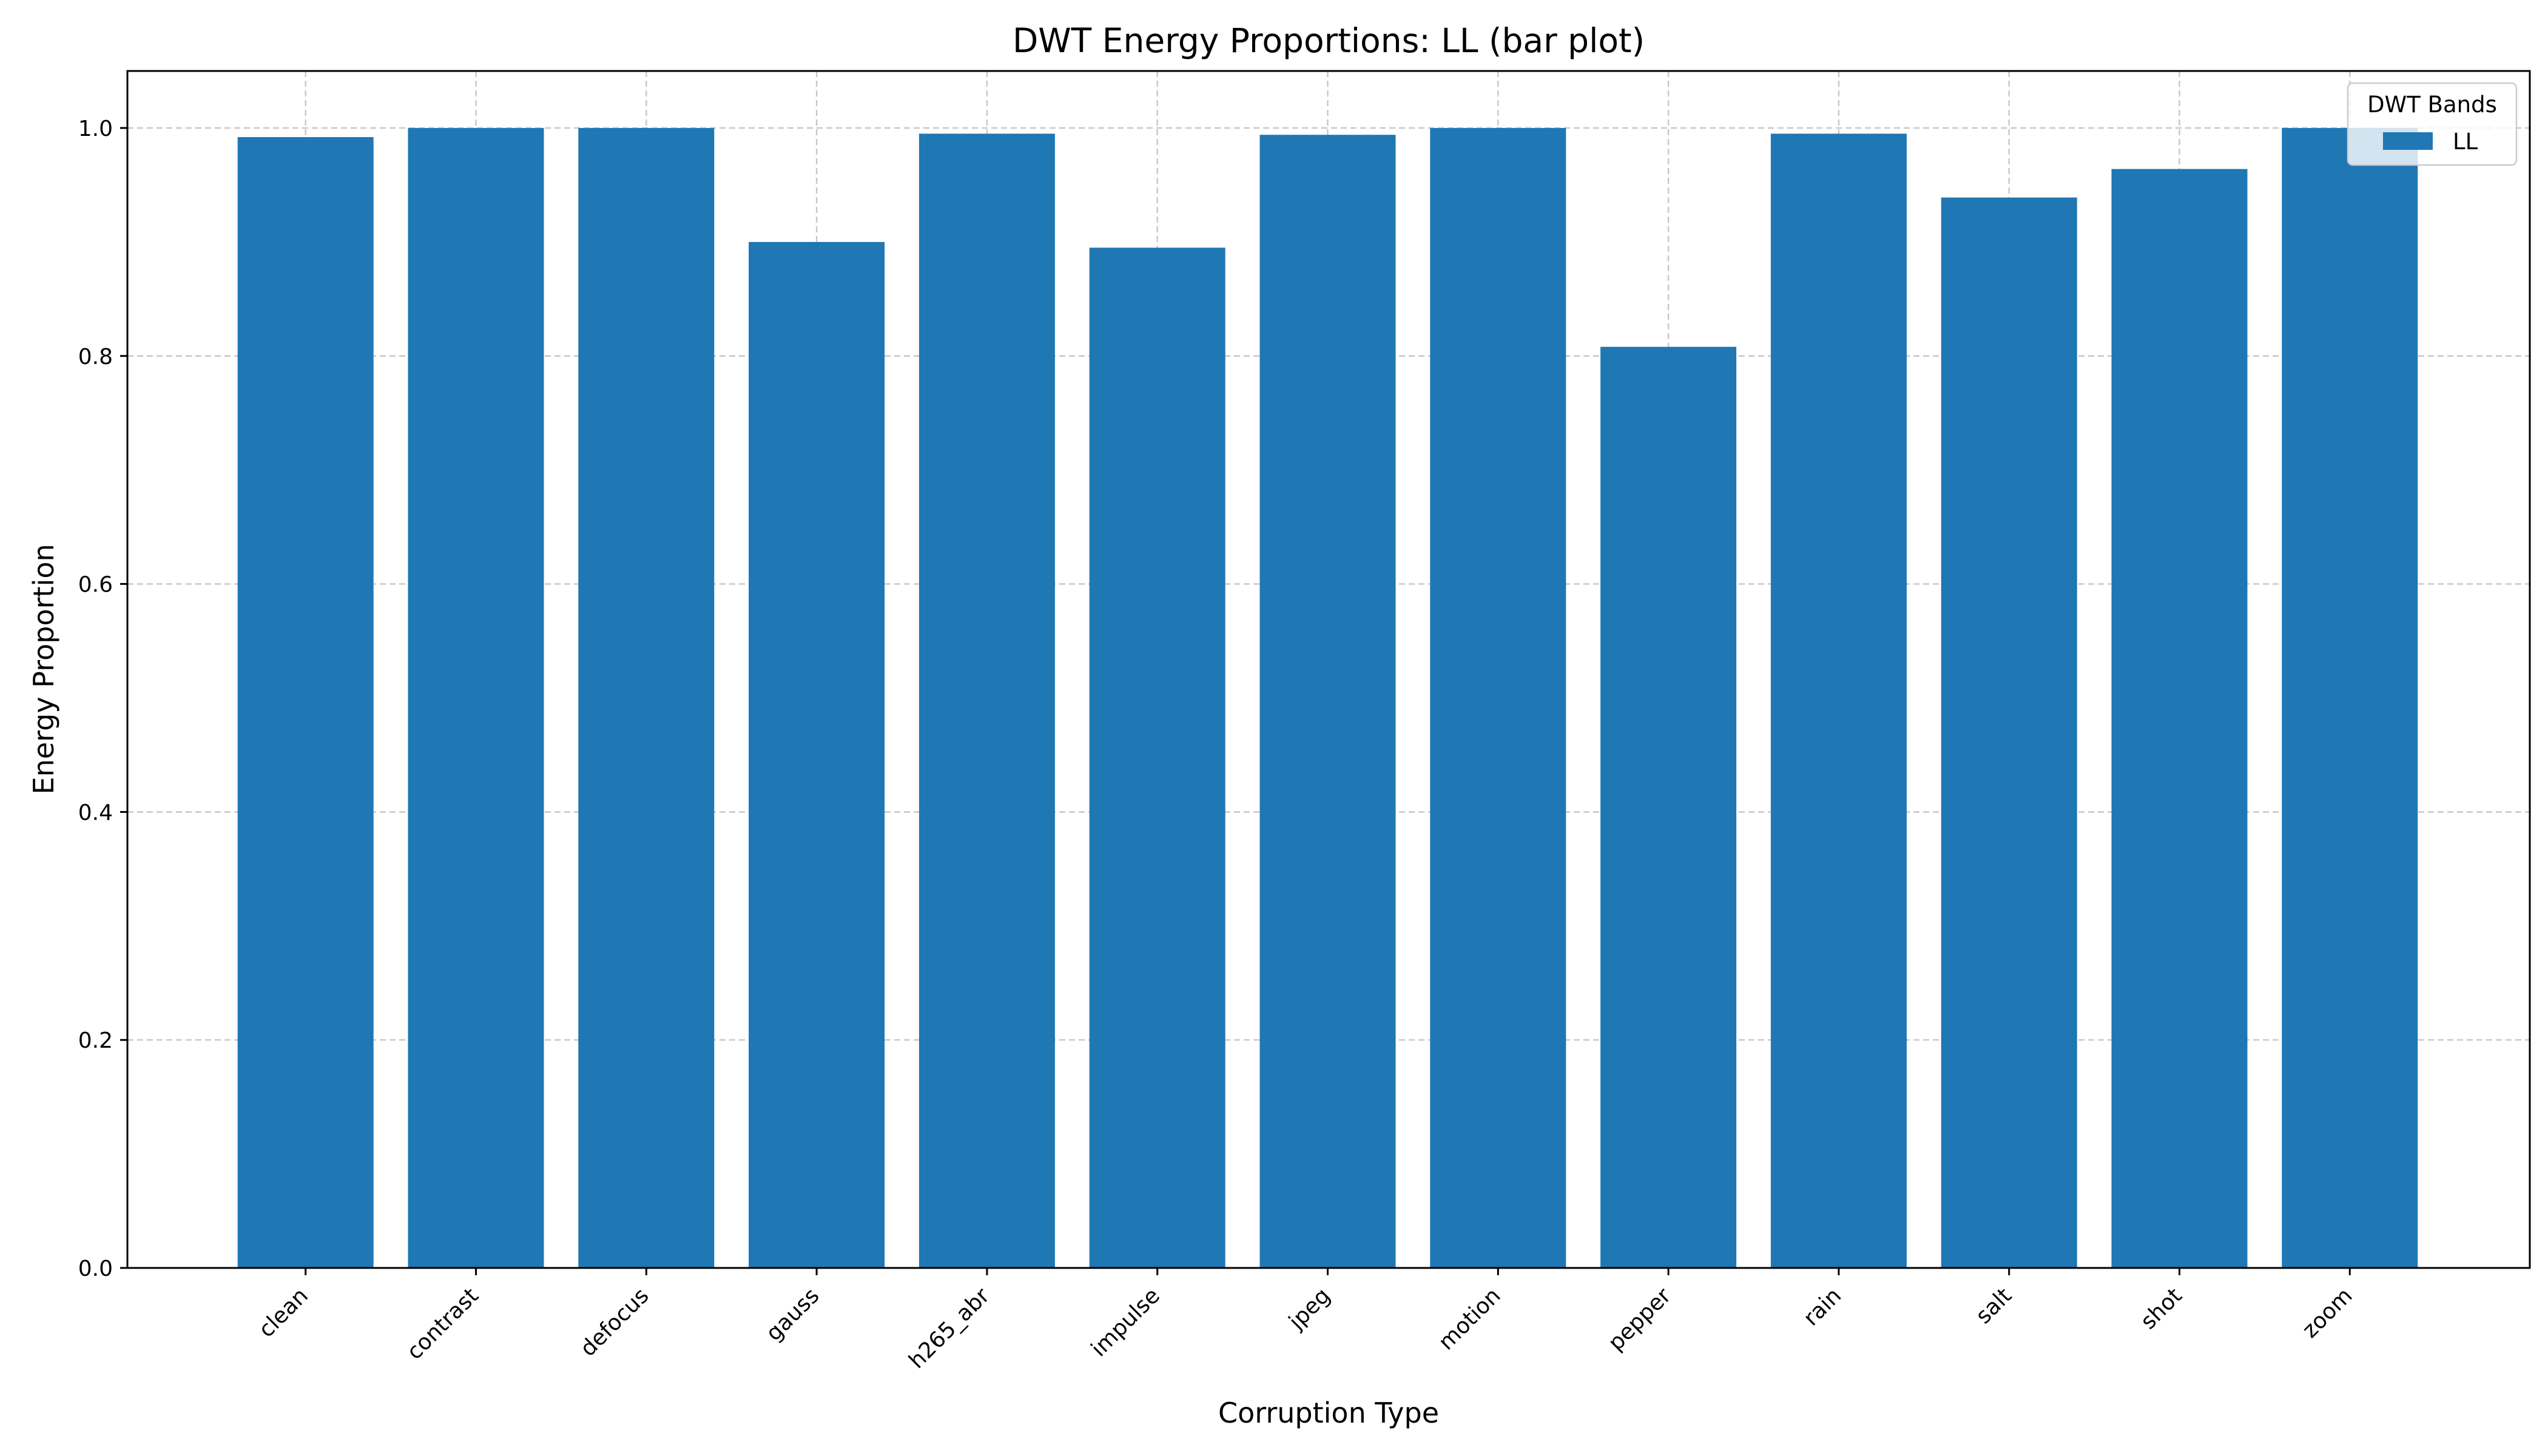  Describe the element at coordinates (95, 1040) in the screenshot. I see `y-tick-label: 0.2` at that location.